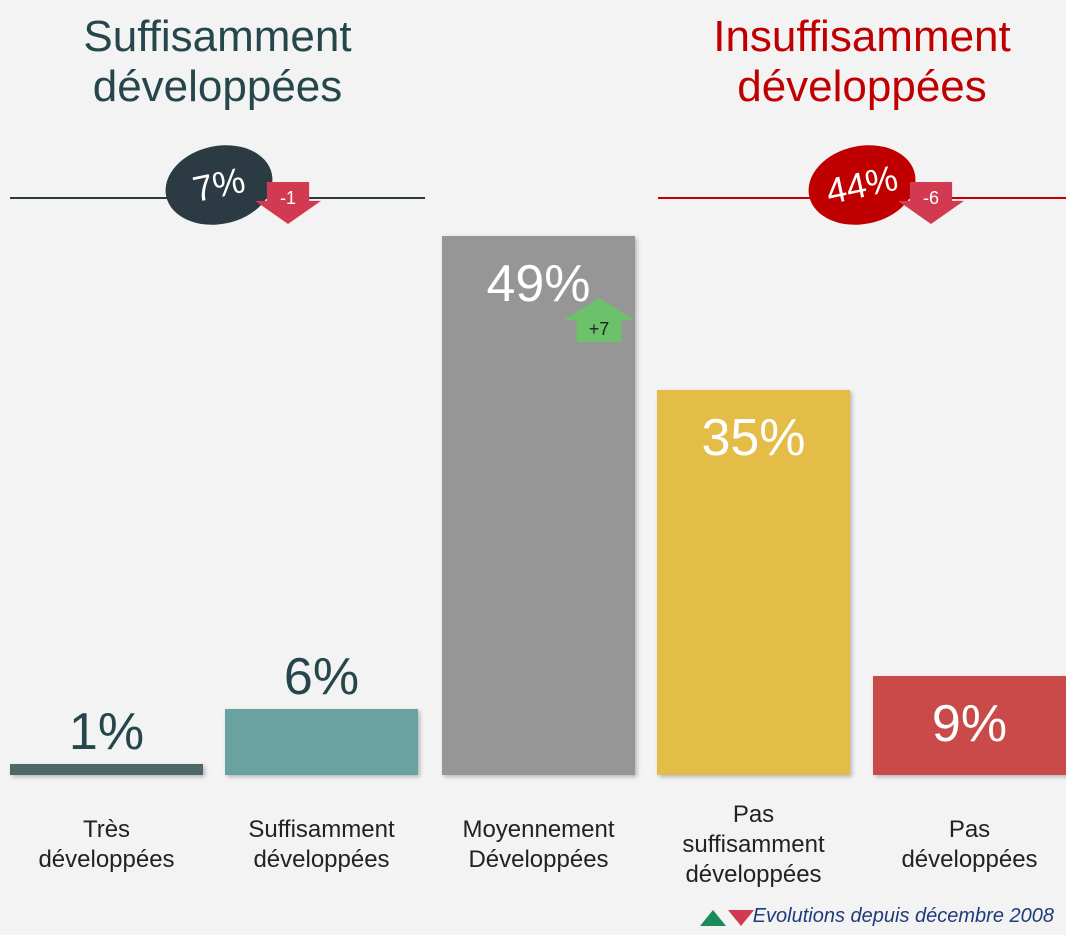 The width and height of the screenshot is (1066, 935). I want to click on legend-down-icon, so click(741, 918).